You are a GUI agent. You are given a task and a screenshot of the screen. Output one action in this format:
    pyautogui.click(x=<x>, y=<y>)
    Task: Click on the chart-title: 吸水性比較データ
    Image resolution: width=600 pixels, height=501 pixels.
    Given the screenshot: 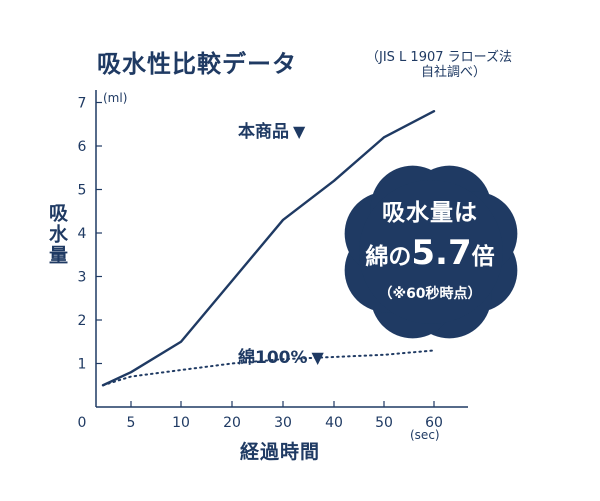 What is the action you would take?
    pyautogui.click(x=197, y=64)
    